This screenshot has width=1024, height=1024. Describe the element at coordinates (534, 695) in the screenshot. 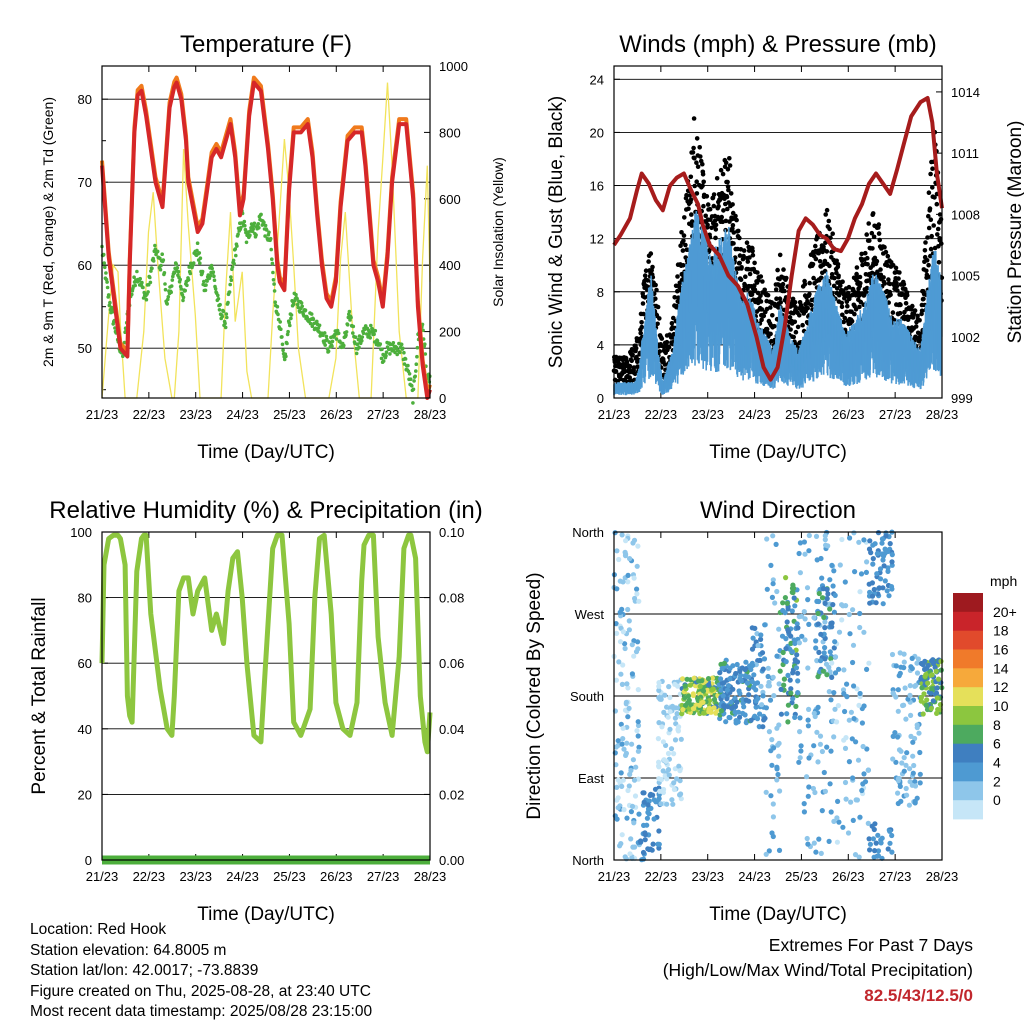

I see `y-axis-label: Direction (Colored By Speed)` at that location.